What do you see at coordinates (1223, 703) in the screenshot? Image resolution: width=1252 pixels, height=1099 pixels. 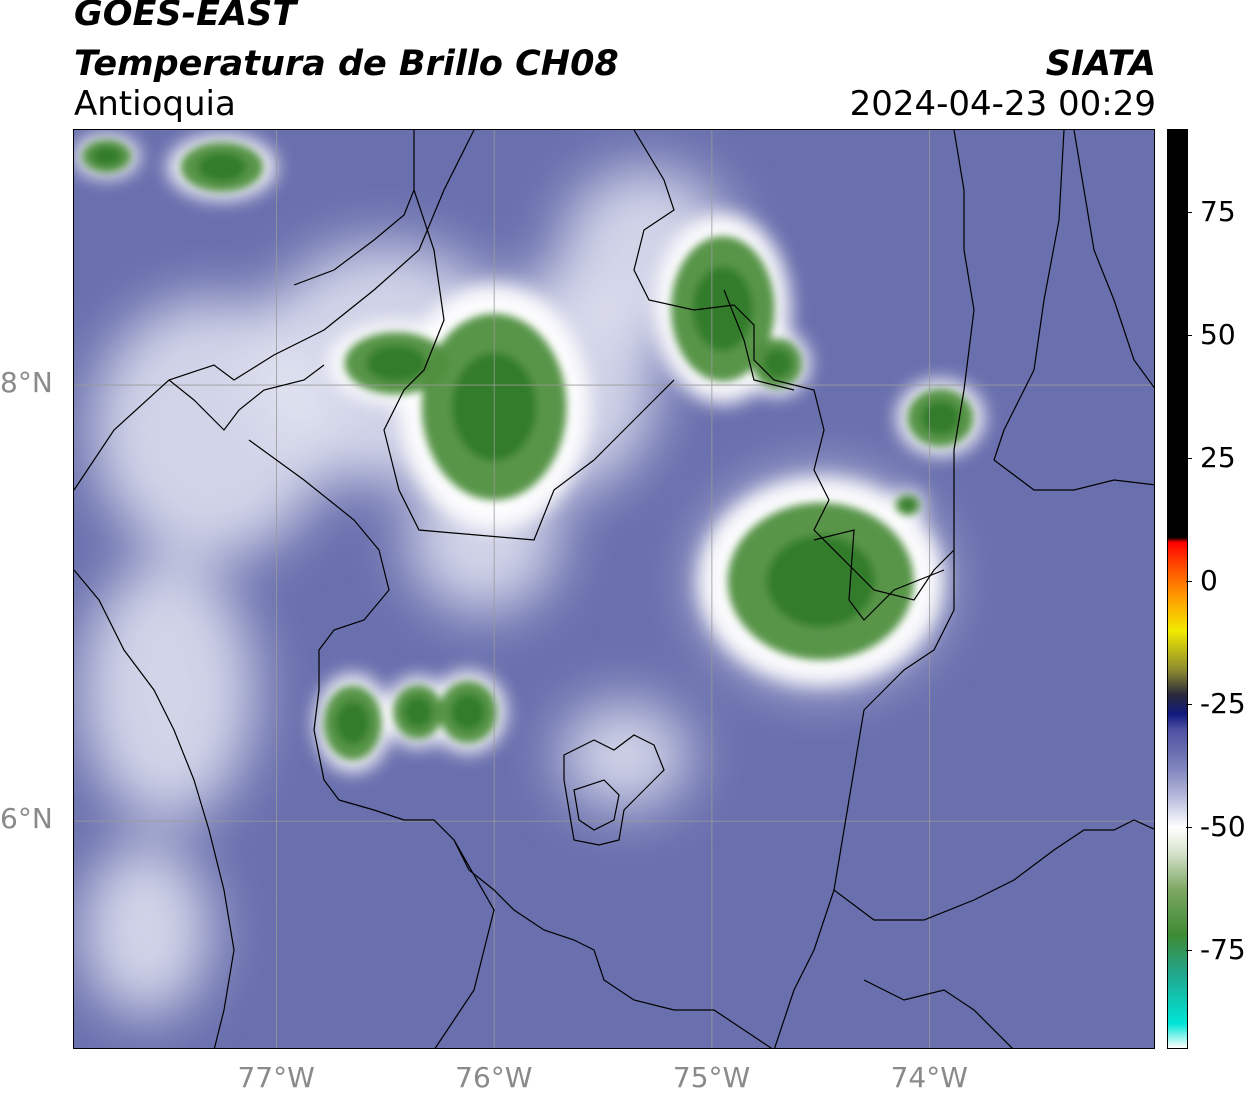 I see `colorbar-tick-label: -25` at bounding box center [1223, 703].